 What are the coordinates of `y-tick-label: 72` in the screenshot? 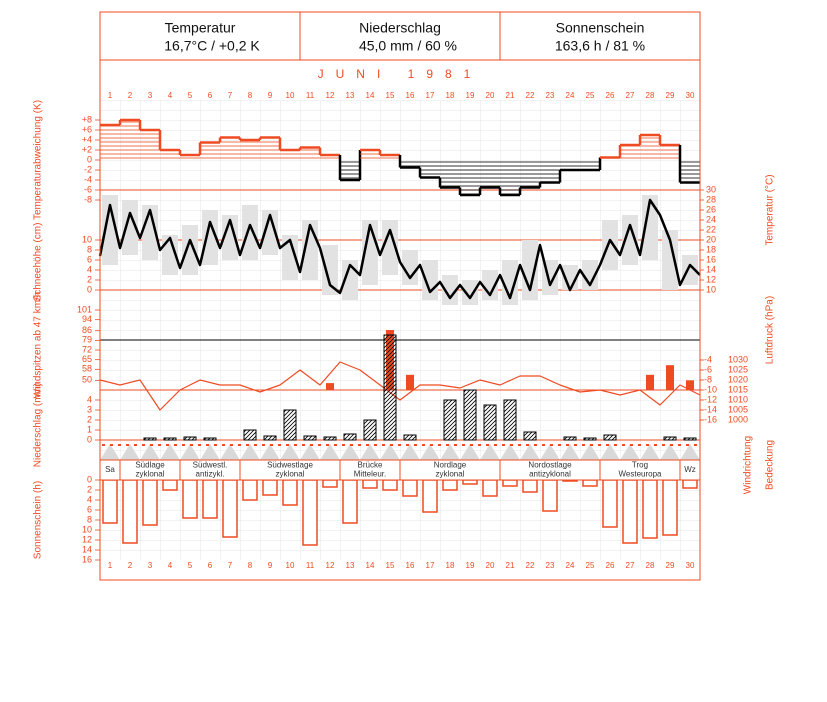 It's located at (87, 349).